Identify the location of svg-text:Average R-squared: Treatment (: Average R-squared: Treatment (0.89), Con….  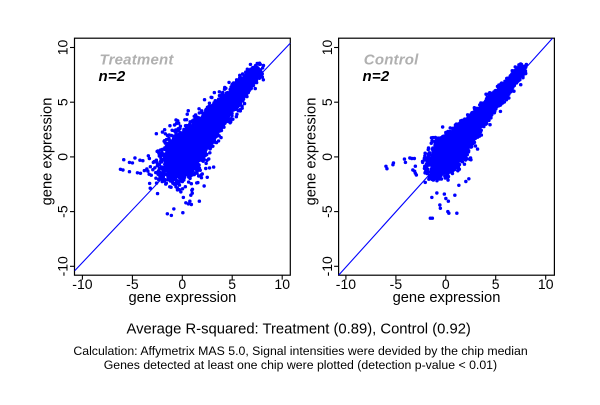
(299, 329).